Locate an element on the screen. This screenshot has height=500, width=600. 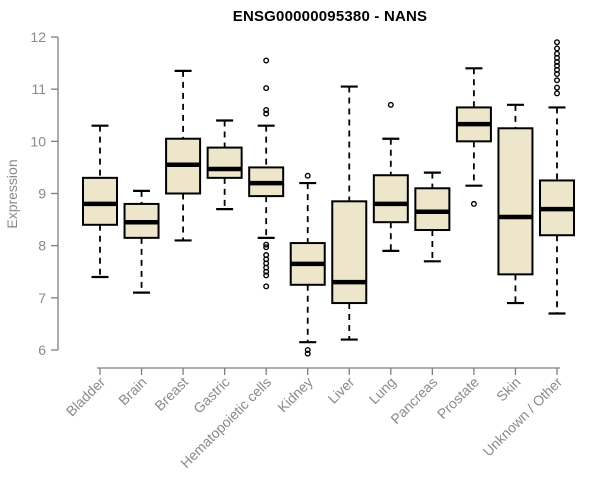
x-category-label: Brain is located at coordinates (132, 391).